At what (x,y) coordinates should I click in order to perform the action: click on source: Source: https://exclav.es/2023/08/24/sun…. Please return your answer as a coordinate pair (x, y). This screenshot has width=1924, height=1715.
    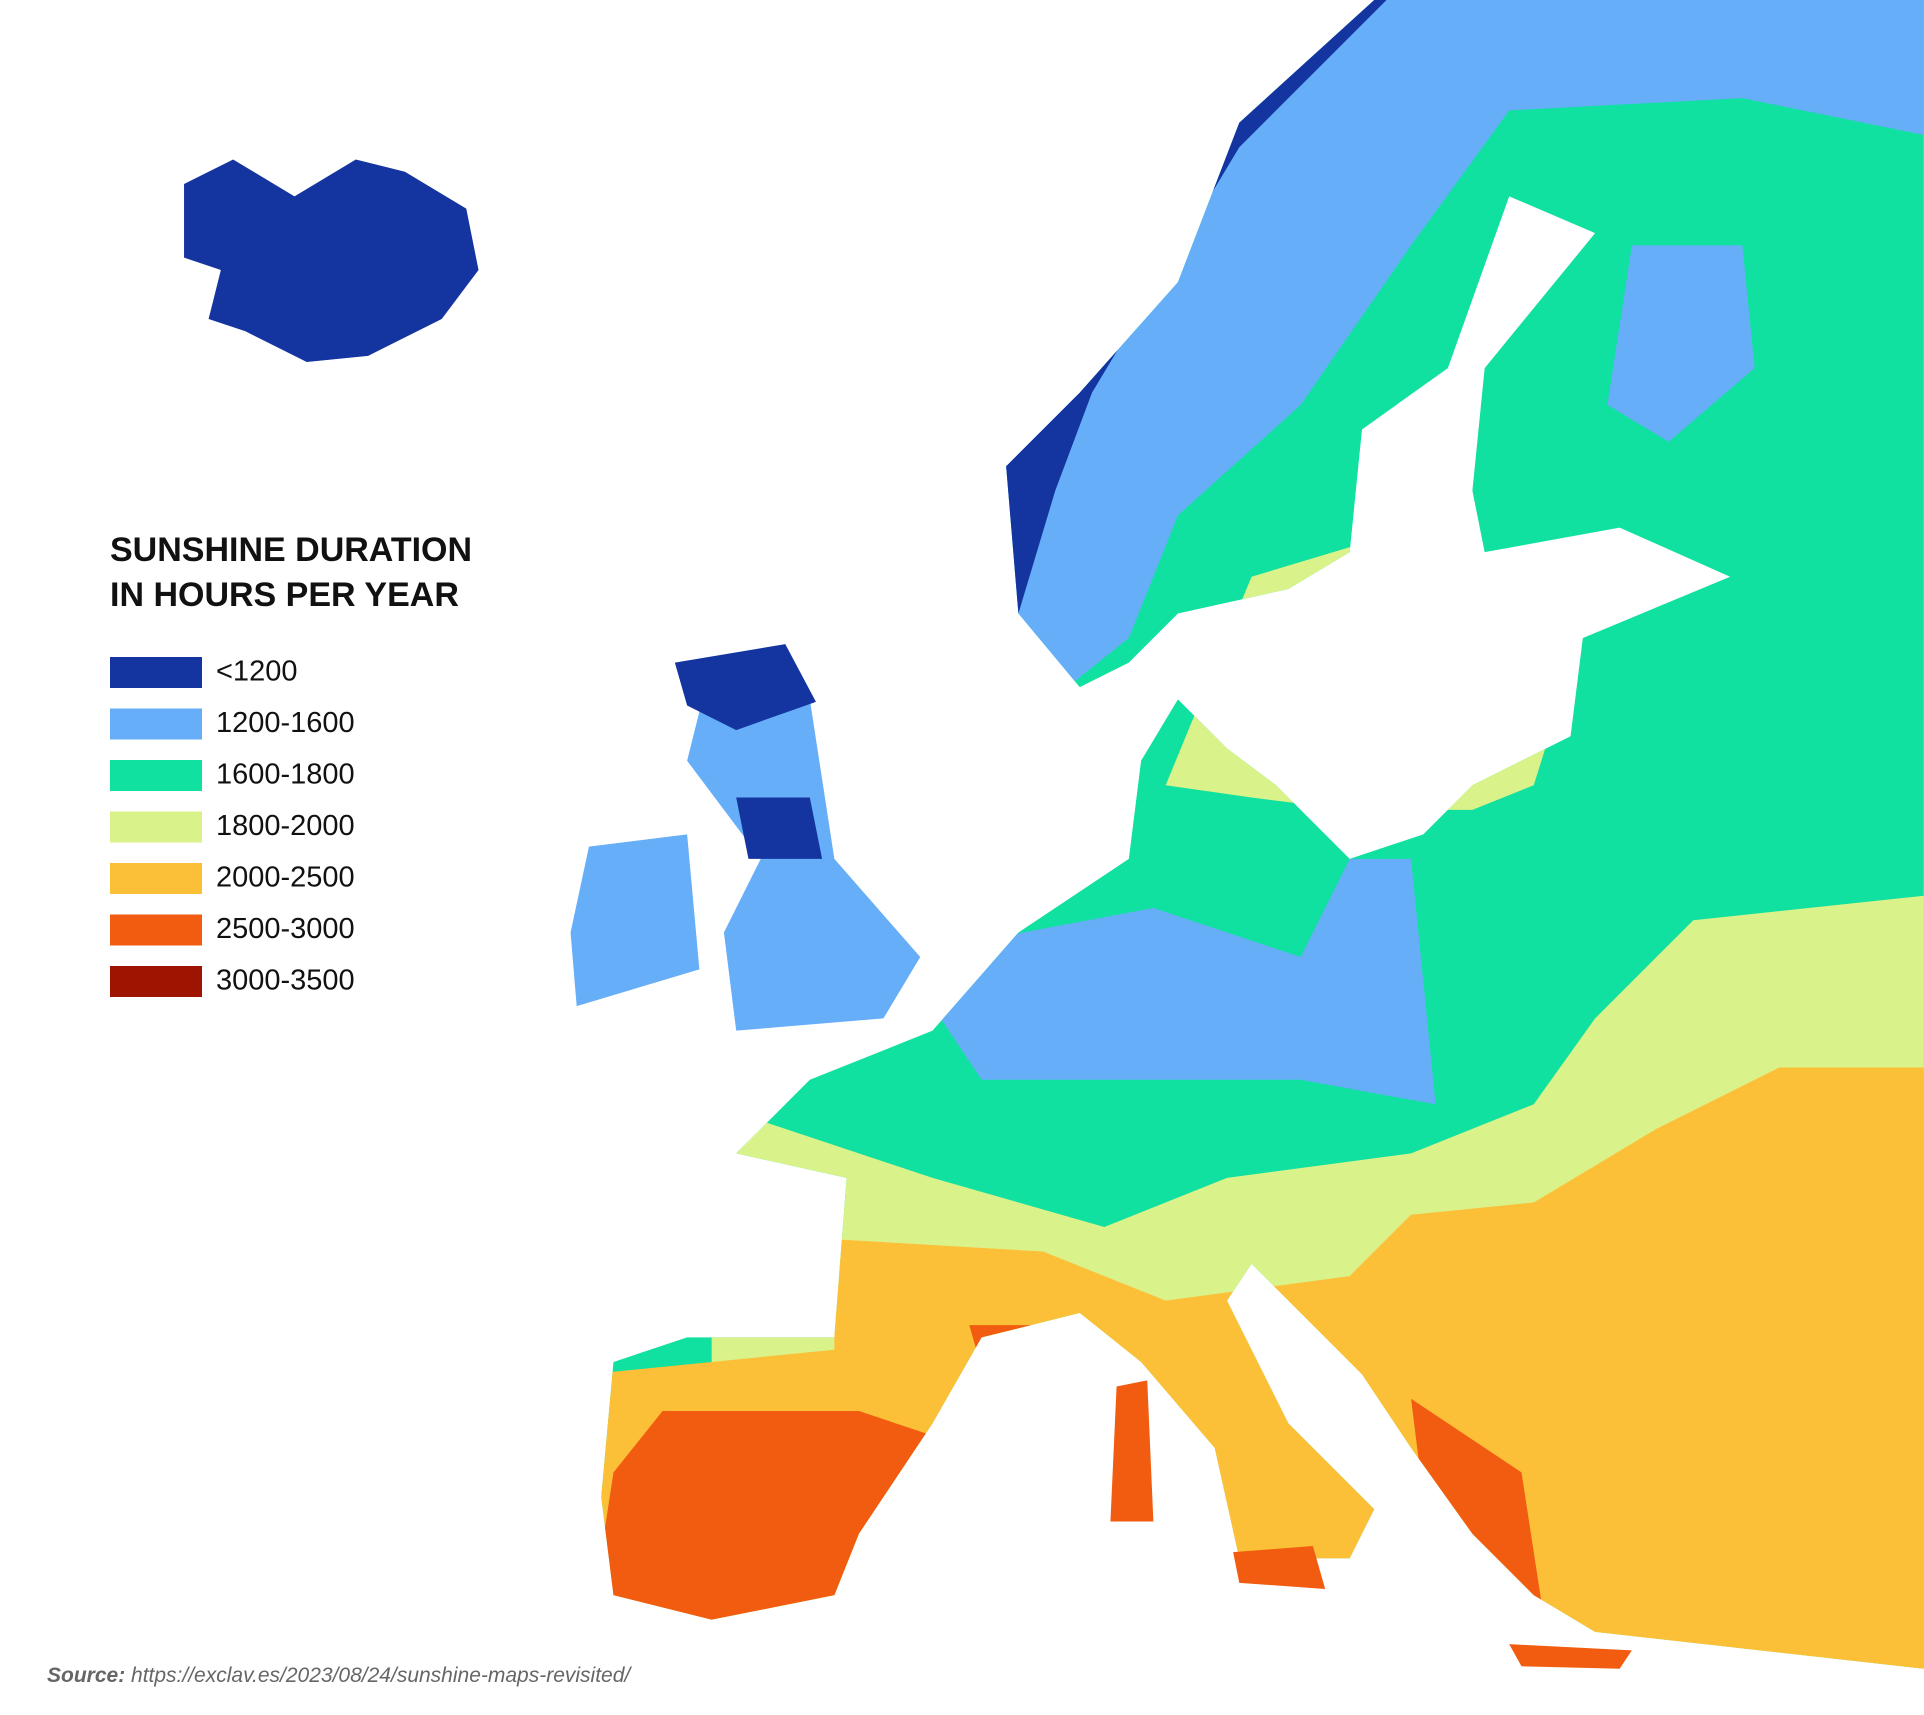
    Looking at the image, I should click on (339, 1675).